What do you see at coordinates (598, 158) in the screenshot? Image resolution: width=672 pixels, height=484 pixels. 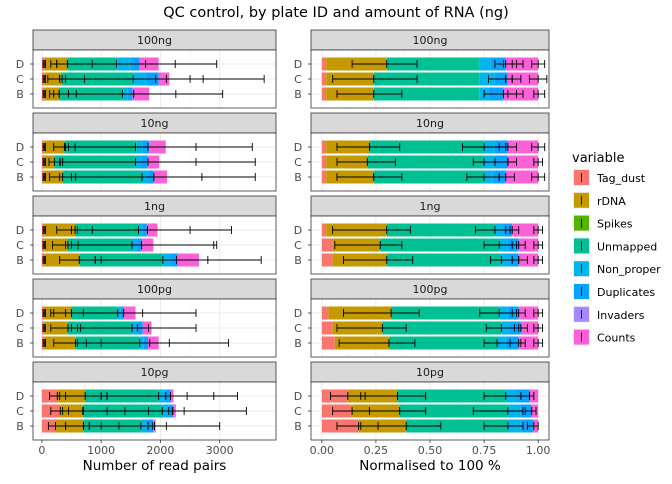 I see `legend-title: variable` at bounding box center [598, 158].